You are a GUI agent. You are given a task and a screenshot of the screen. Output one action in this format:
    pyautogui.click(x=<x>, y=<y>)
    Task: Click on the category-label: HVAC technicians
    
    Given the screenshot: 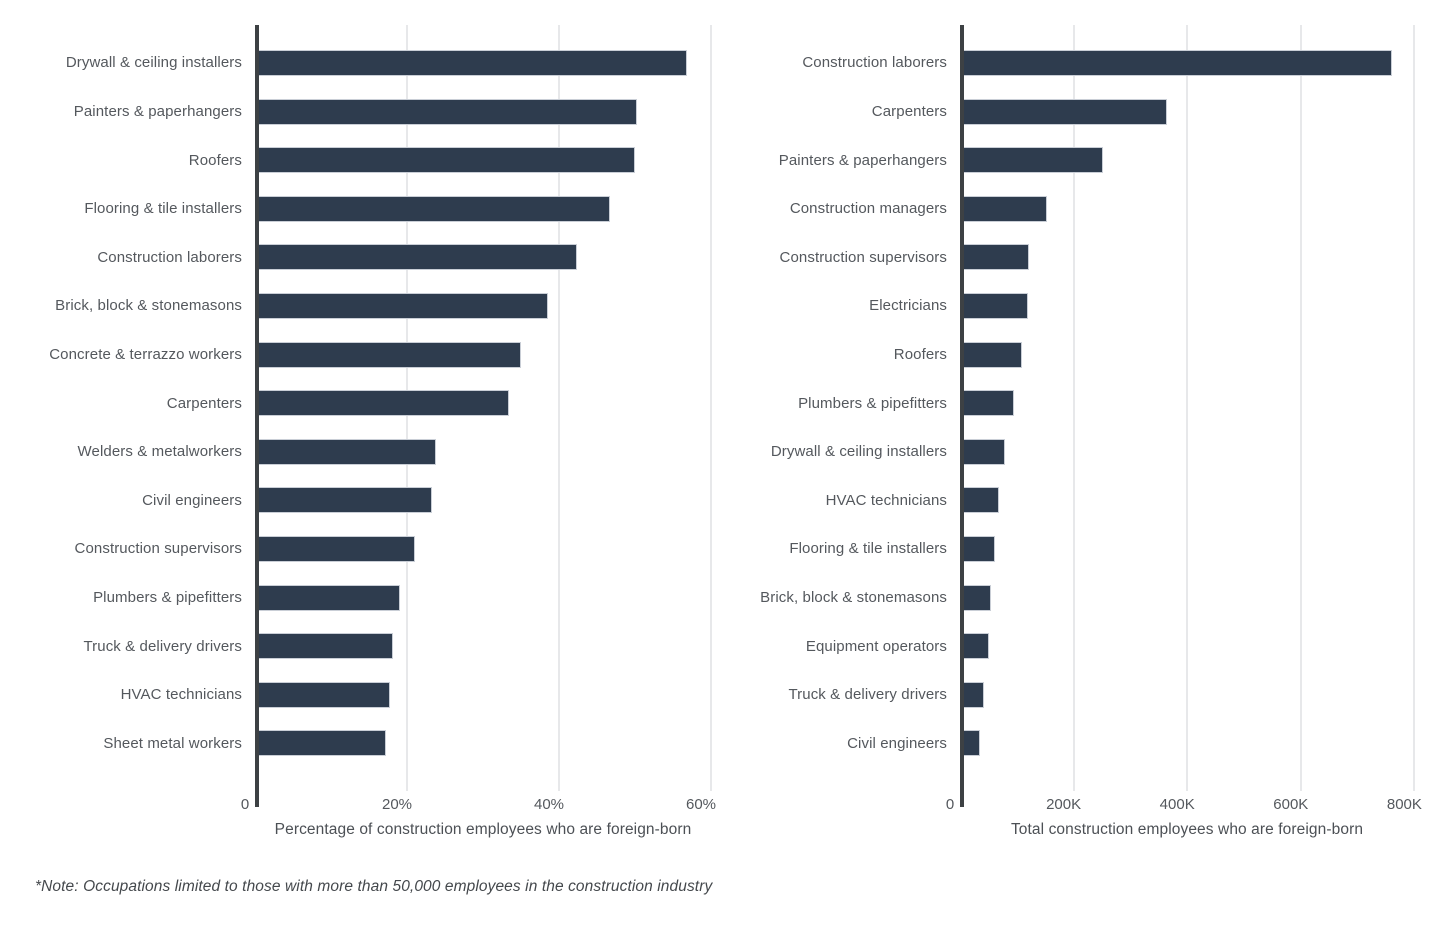 What is the action you would take?
    pyautogui.click(x=181, y=695)
    